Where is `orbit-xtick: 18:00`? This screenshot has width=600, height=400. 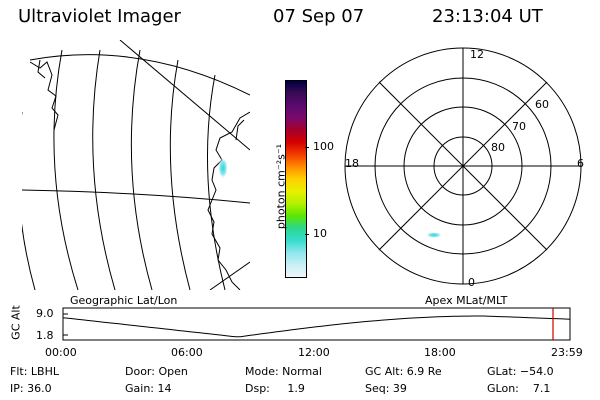
orbit-xtick: 18:00 is located at coordinates (440, 352).